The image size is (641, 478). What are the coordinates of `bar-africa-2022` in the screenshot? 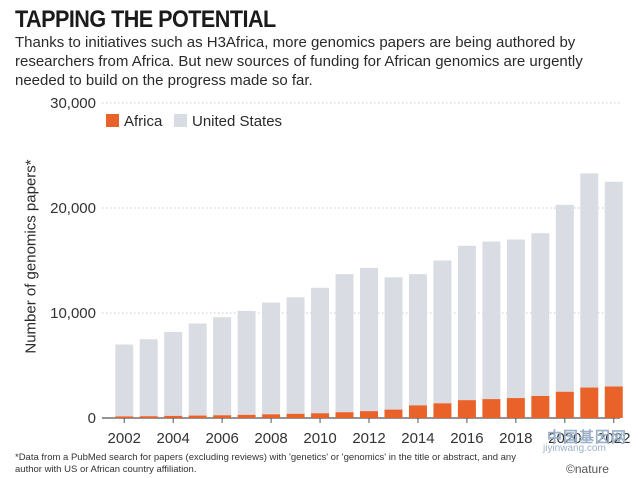 It's located at (613, 402).